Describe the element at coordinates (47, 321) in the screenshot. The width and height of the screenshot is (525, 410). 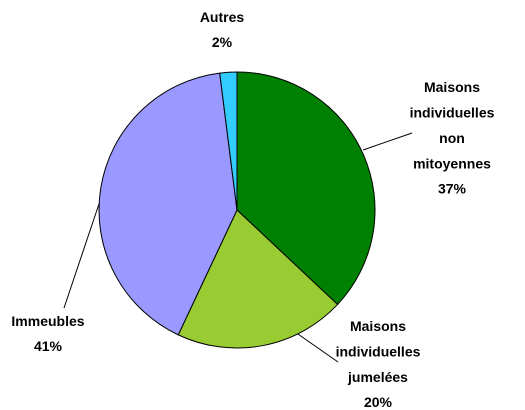
I see `slice-label: Immeubles` at that location.